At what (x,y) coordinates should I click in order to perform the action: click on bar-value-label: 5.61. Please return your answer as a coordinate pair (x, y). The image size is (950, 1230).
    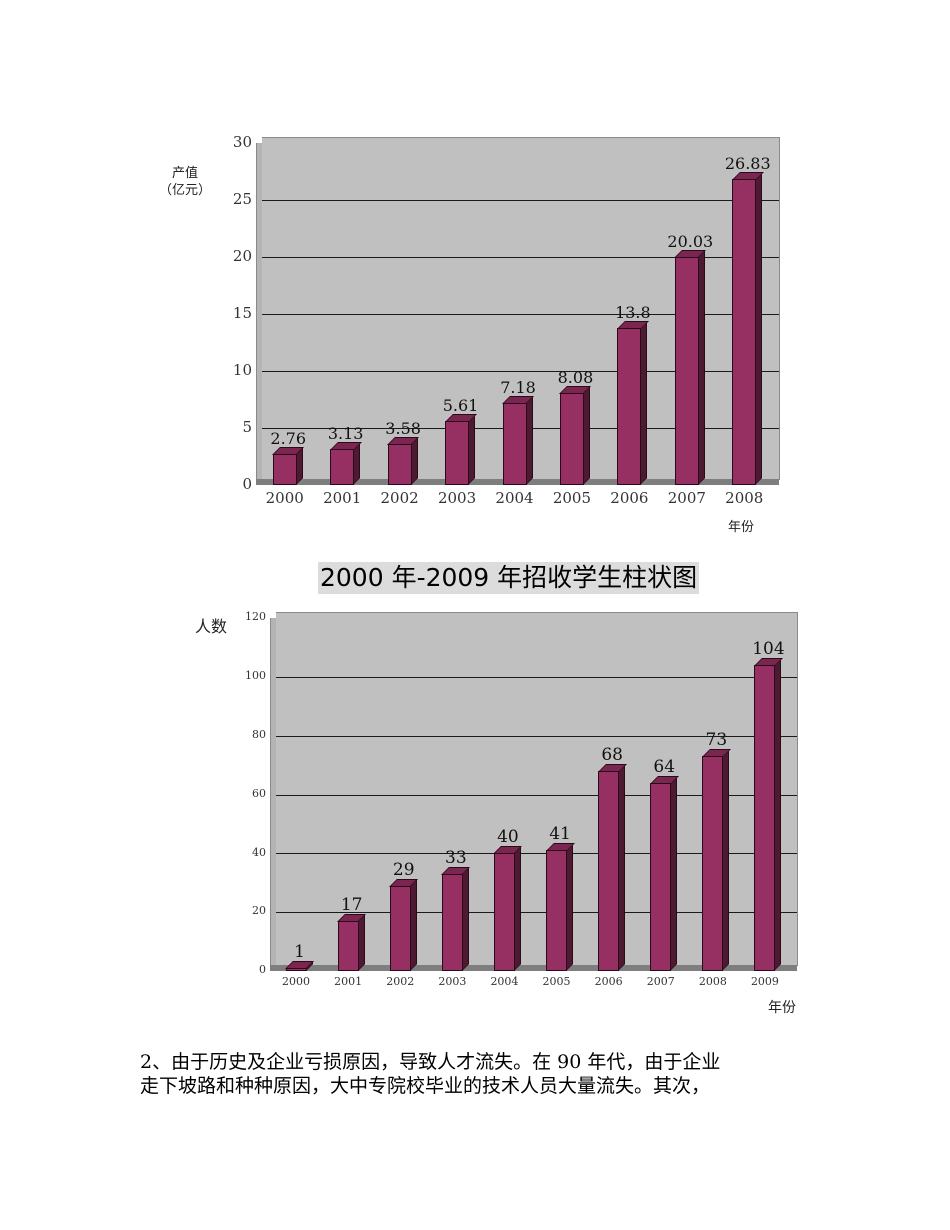
    Looking at the image, I should click on (460, 406).